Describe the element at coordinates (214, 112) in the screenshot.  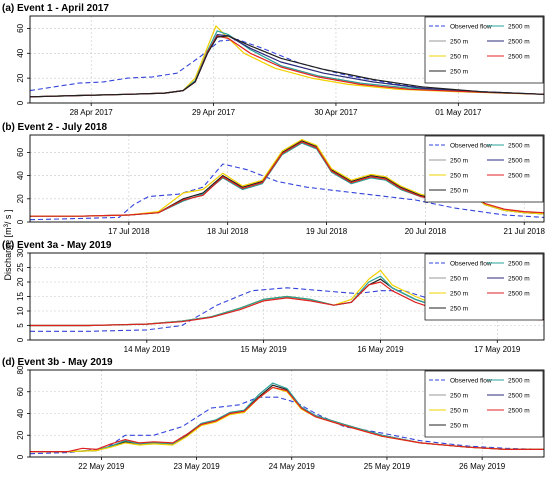
I see `x-tick-label: 29 Apr 2017` at that location.